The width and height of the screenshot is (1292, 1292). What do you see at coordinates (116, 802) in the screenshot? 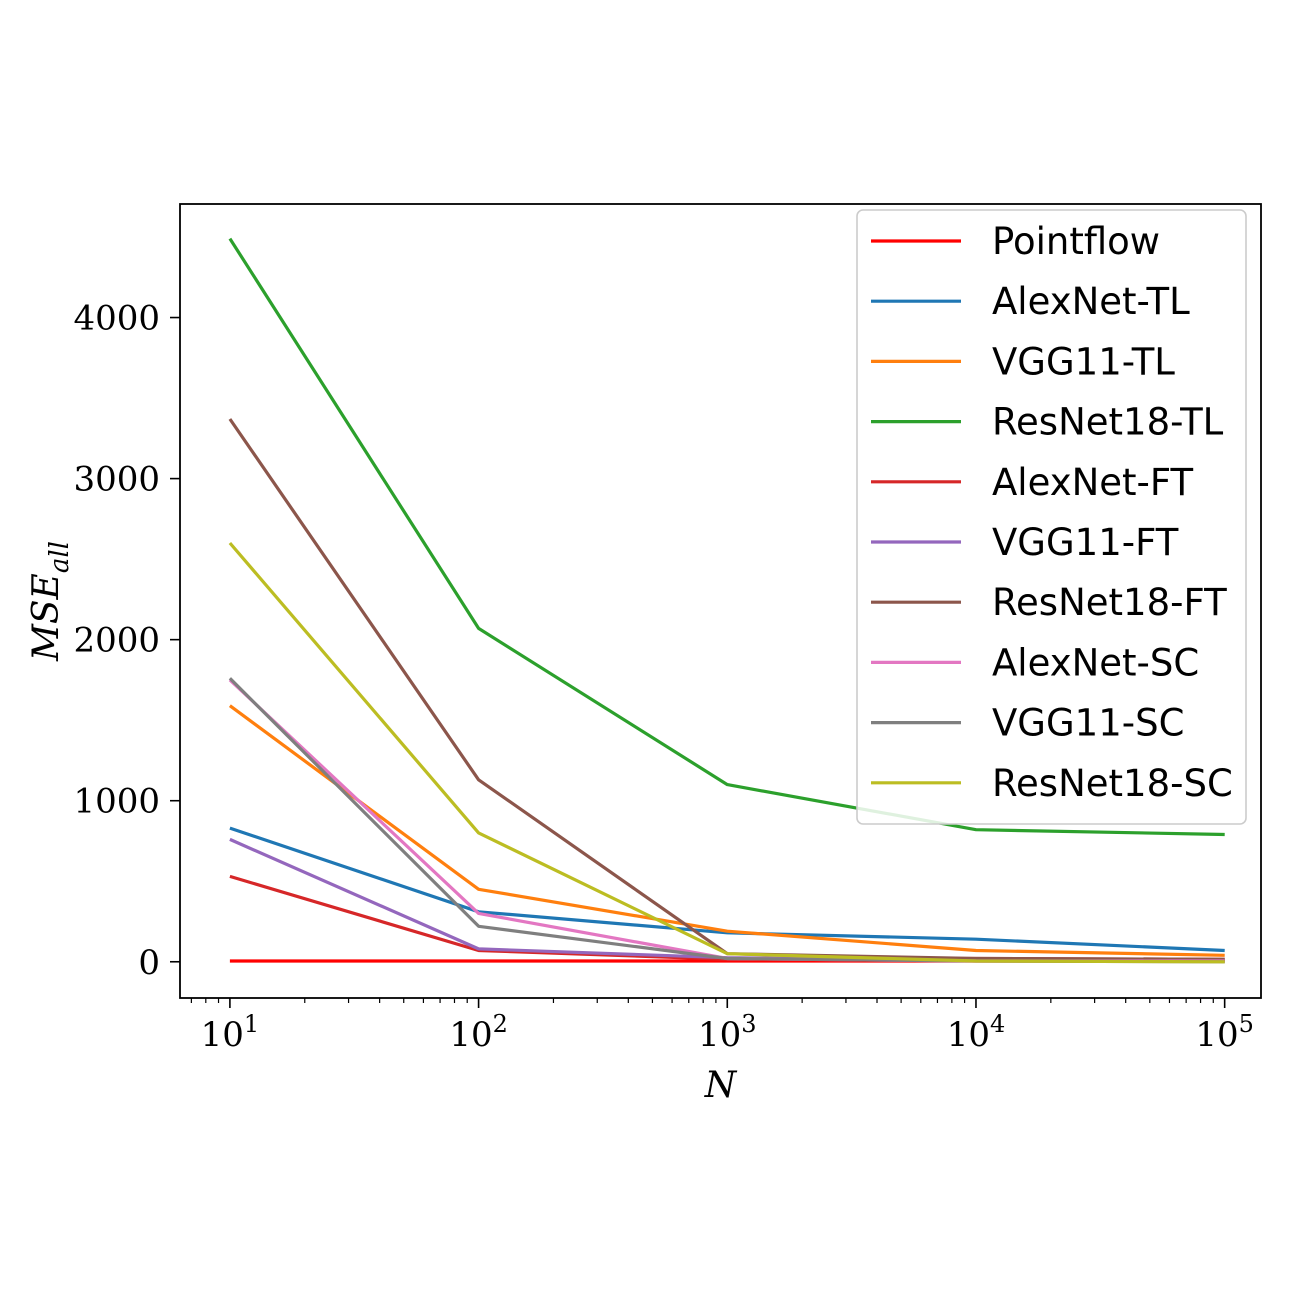
I see `y-tick-label: 1000` at bounding box center [116, 802].